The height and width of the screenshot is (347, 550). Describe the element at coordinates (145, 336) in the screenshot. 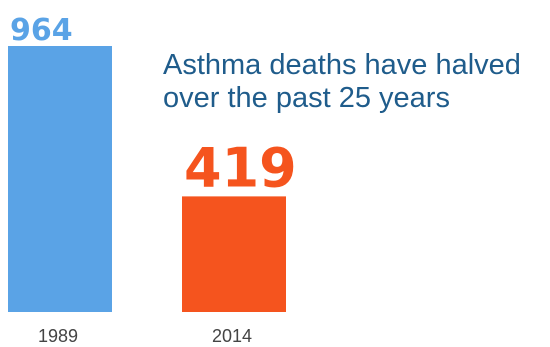

I see `x-axis-tick-labels: 1989 2014` at that location.